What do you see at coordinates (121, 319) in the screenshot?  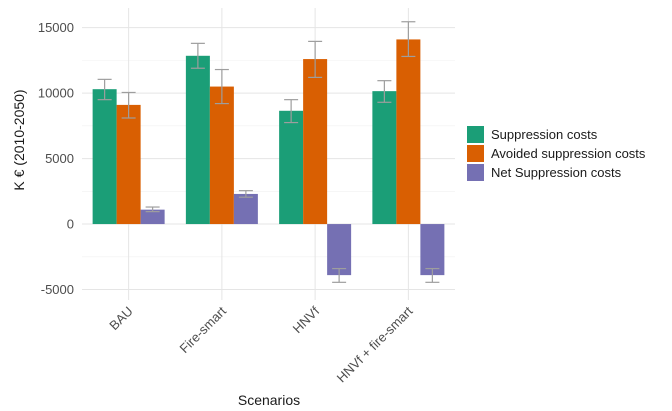 I see `x-tick-label: BAU` at bounding box center [121, 319].